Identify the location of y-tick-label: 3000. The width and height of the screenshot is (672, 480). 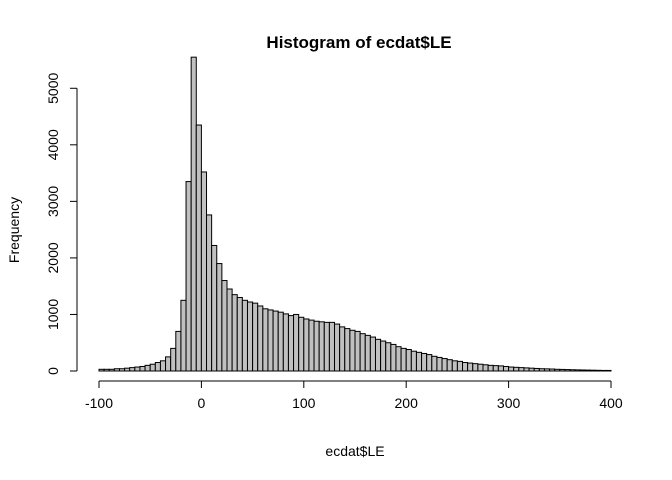
(53, 201).